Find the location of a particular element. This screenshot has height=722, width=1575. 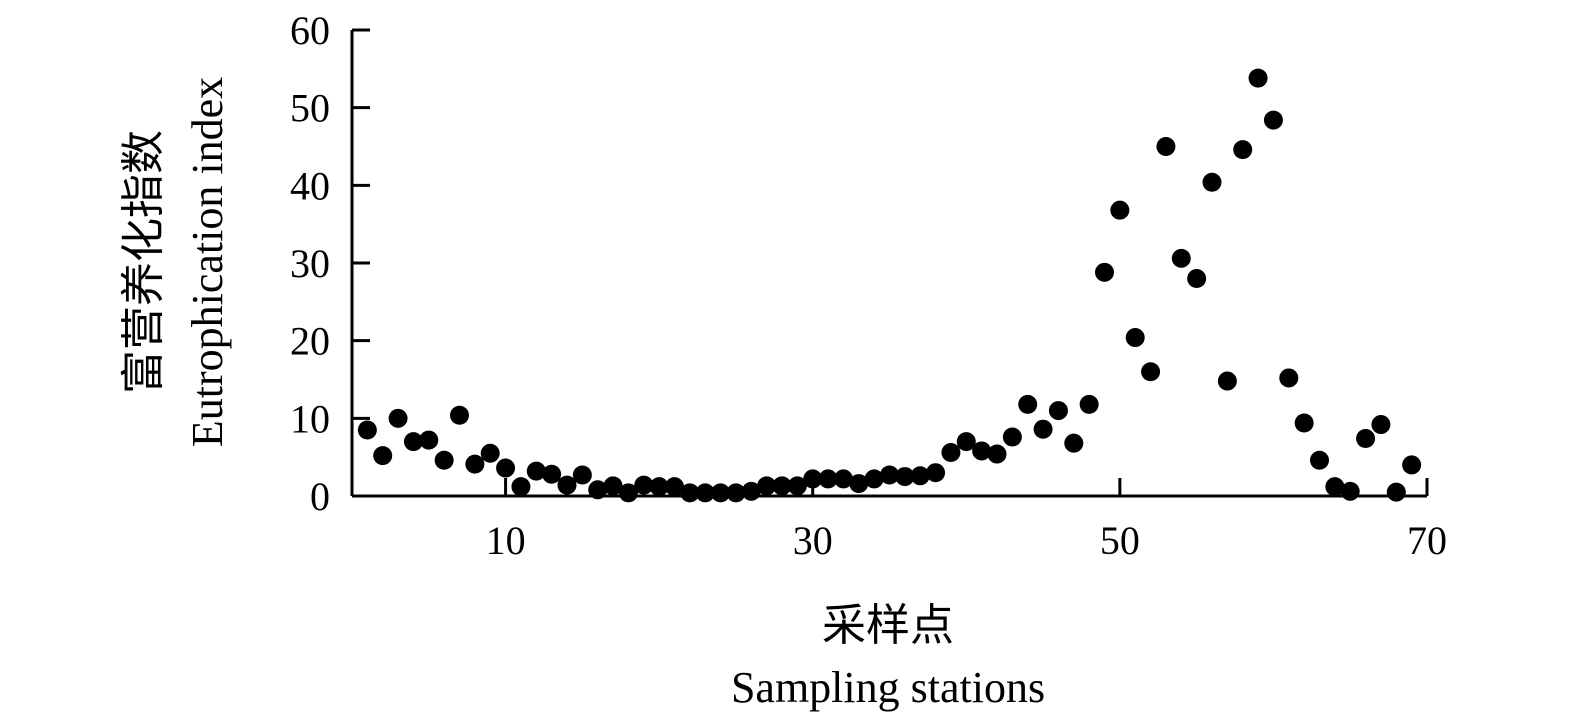

y-tick-label: 50 is located at coordinates (310, 108).